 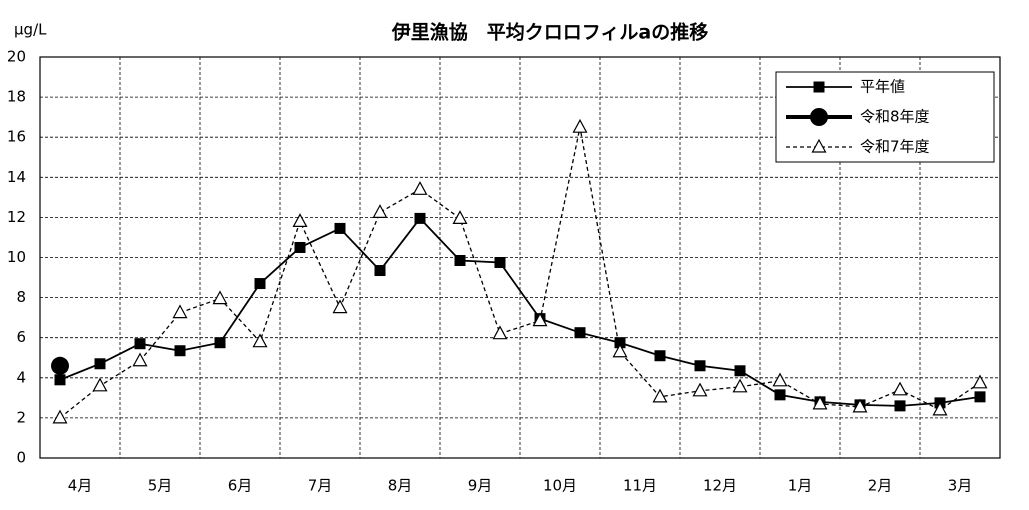 What do you see at coordinates (720, 486) in the screenshot?
I see `x-tick-label: 12月` at bounding box center [720, 486].